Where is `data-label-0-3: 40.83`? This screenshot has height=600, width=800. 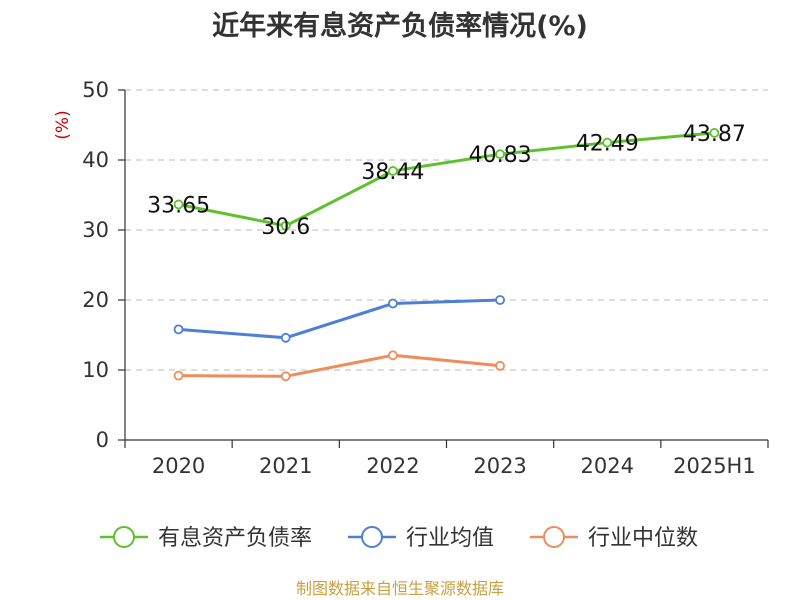
data-label-0-3: 40.83 is located at coordinates (500, 155).